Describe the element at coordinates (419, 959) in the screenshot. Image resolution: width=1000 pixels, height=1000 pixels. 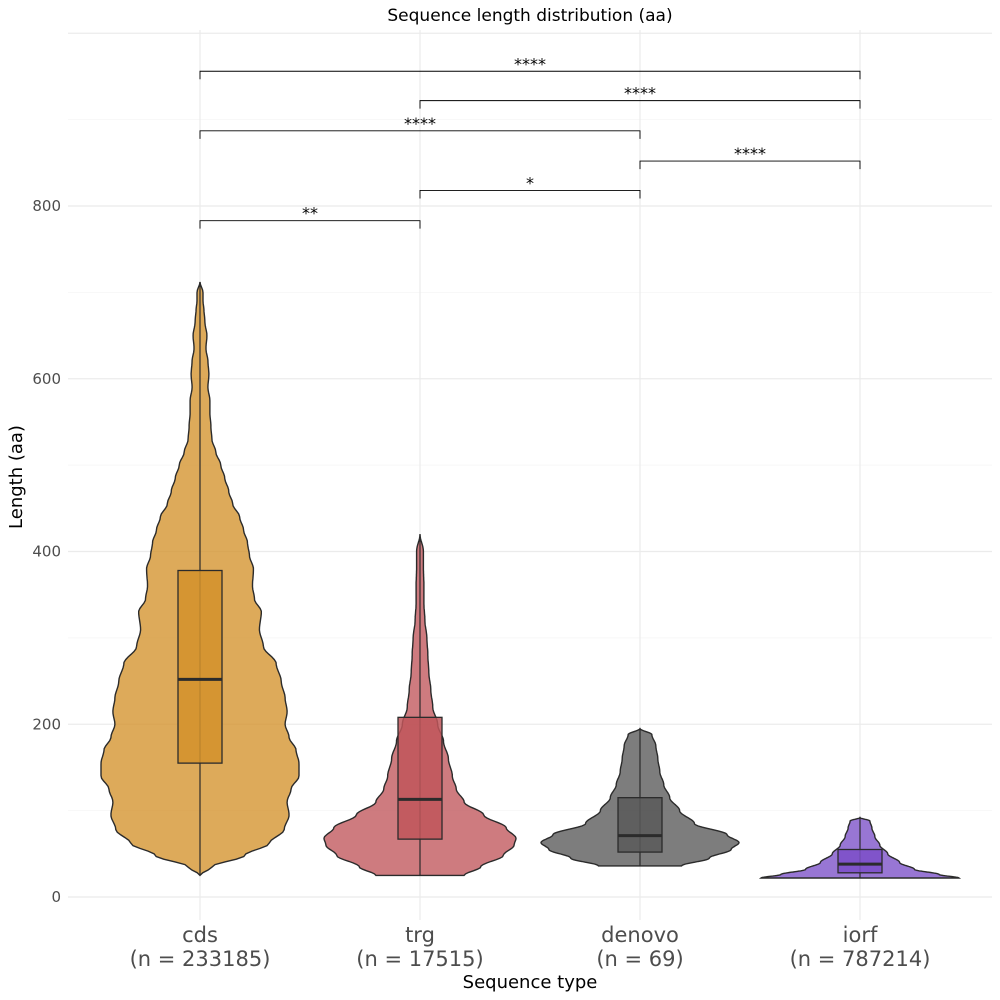
I see `x-tick-count-trg: (n = 17515)` at that location.